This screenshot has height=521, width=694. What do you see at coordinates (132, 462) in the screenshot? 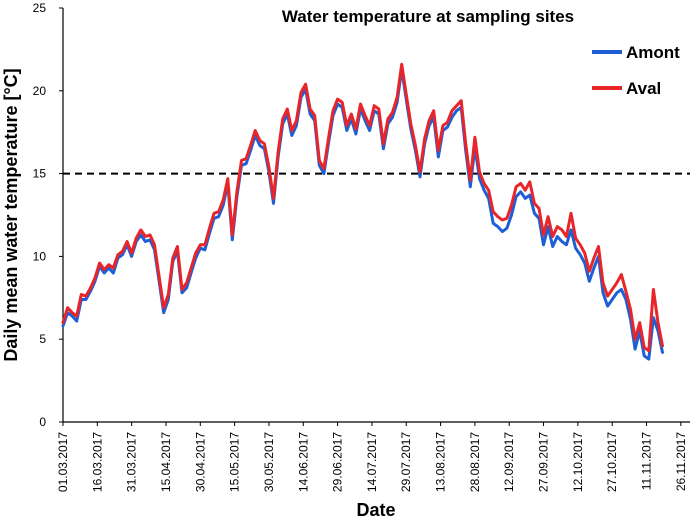
I see `x-tick-label: 31.03.2017` at bounding box center [132, 462].